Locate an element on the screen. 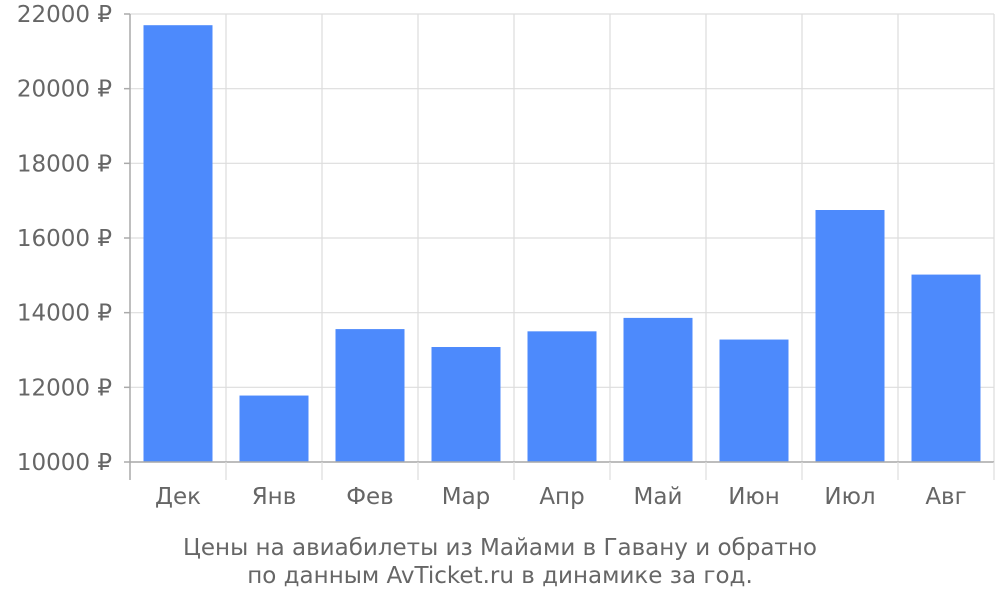 The image size is (1000, 600). y-tick-label: 14000 ₽ is located at coordinates (64, 314).